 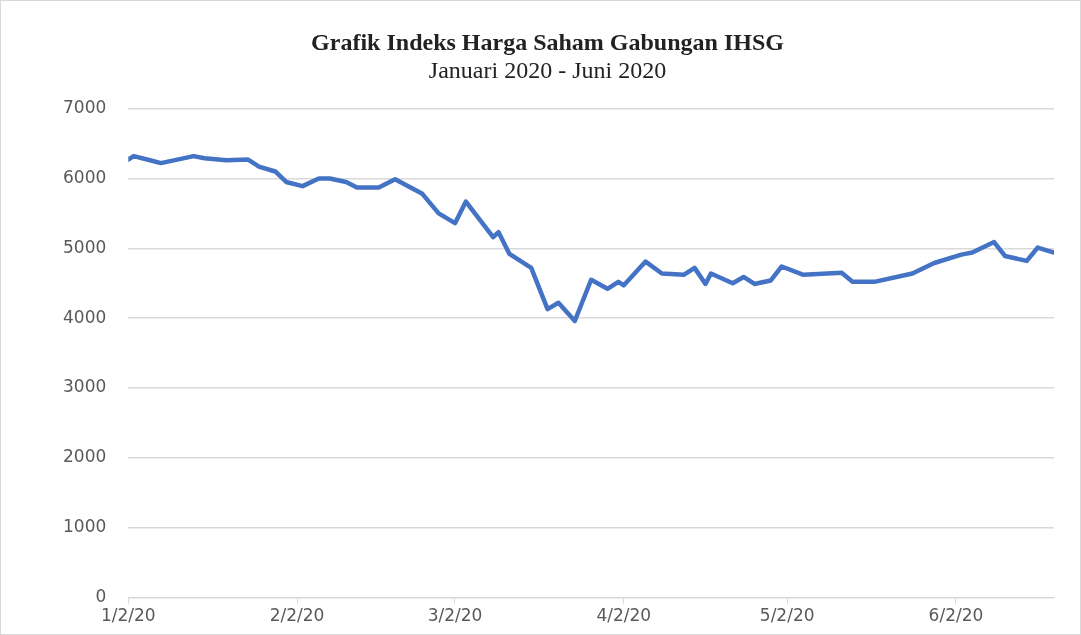 What do you see at coordinates (297, 615) in the screenshot?
I see `x-tick-label: 2/2/20` at bounding box center [297, 615].